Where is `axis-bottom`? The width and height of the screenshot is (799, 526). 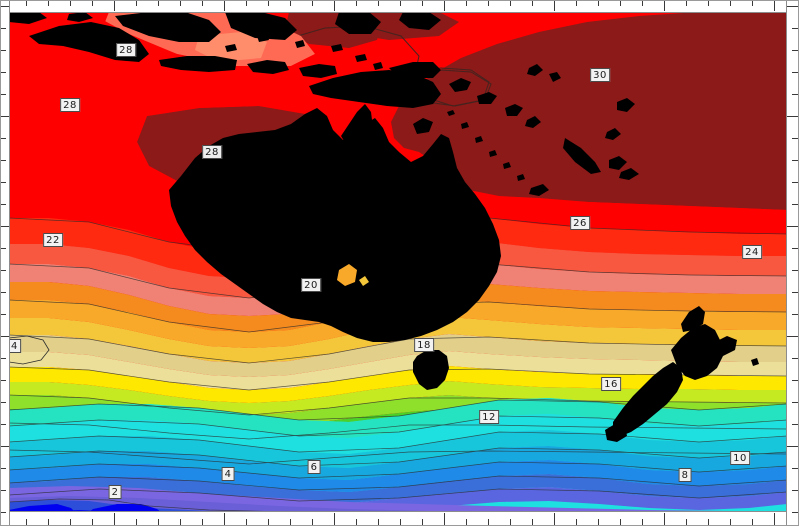
axis-bottom is located at coordinates (399, 518).